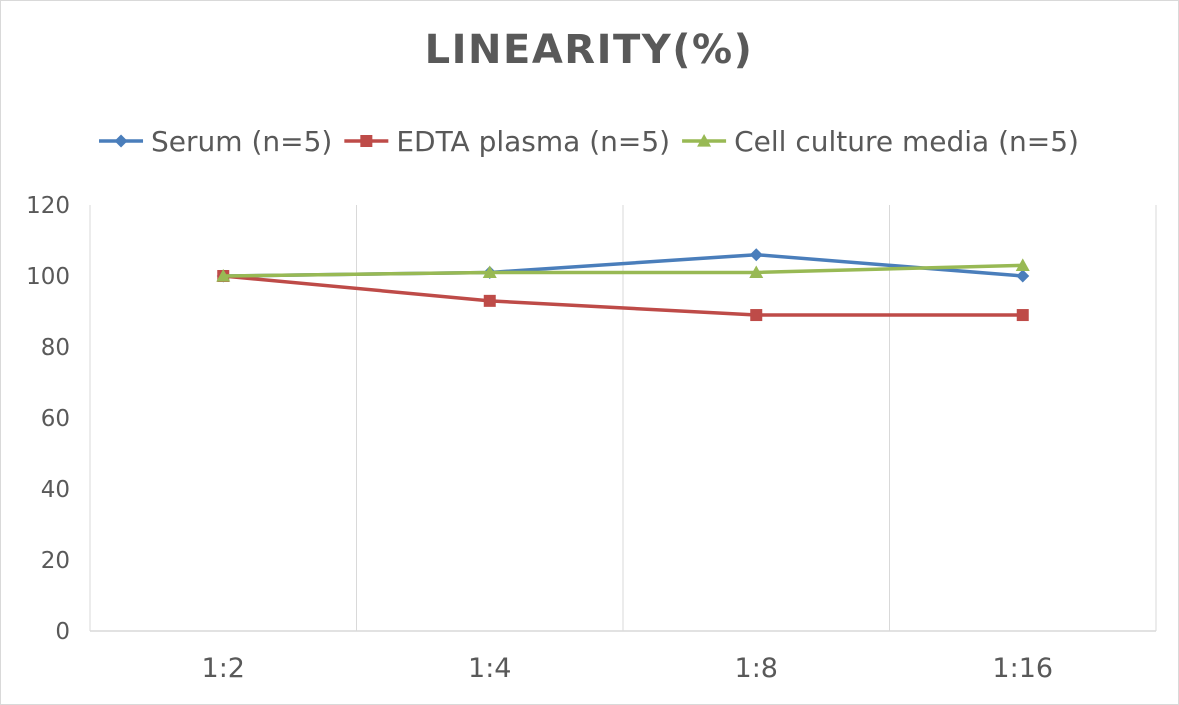 Image resolution: width=1179 pixels, height=705 pixels. I want to click on legend-item-1: Serum (n=5), so click(215, 141).